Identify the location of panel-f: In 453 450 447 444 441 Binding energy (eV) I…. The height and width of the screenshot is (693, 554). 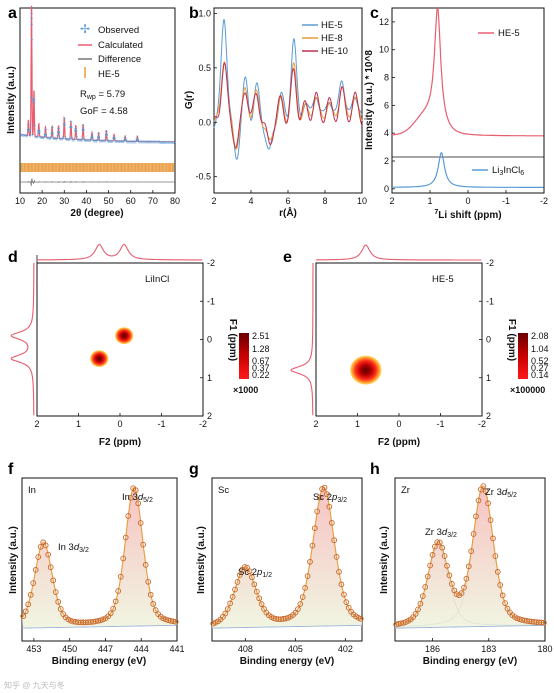
(96, 572).